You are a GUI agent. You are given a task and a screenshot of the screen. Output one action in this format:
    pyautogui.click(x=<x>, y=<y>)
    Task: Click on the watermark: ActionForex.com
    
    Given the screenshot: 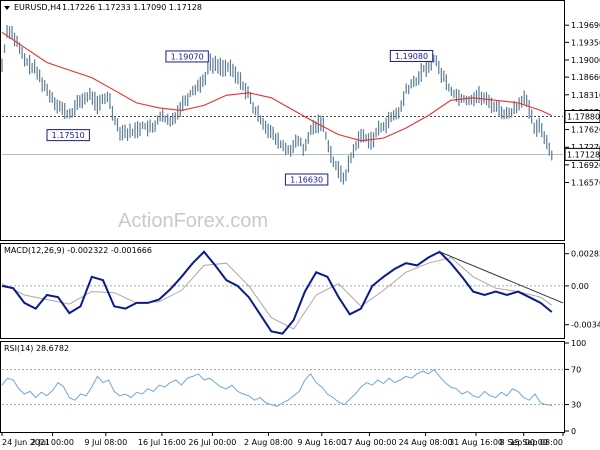 What is the action you would take?
    pyautogui.click(x=193, y=221)
    